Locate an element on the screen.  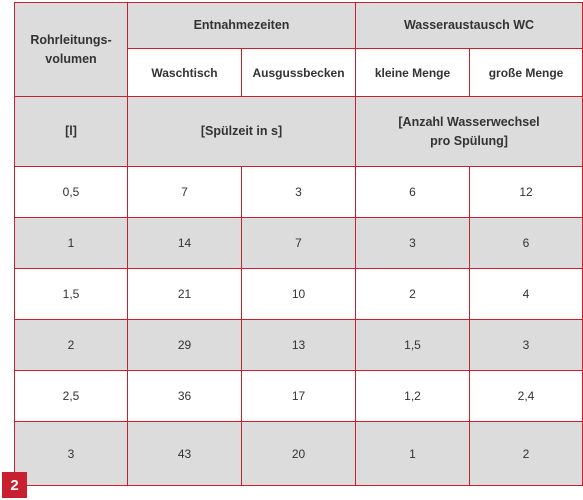
cell-waschtisch: 14 is located at coordinates (184, 243).